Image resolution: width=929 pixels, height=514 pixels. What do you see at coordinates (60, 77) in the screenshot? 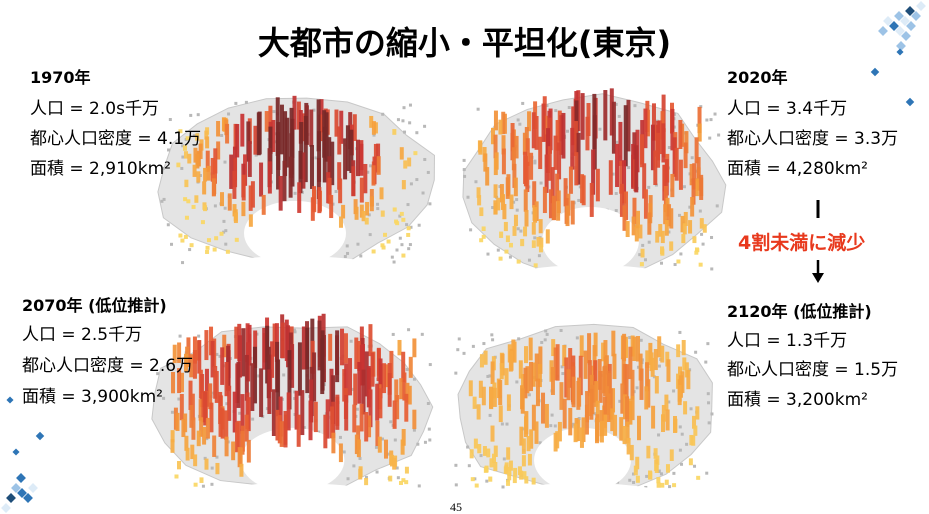
I see `panel-year: 1970年` at bounding box center [60, 77].